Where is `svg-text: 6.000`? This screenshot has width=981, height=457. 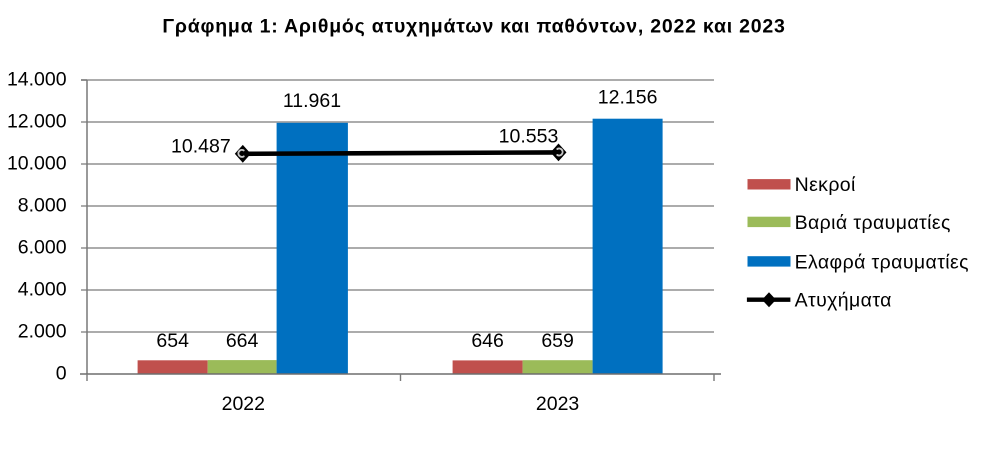
svg-text: 6.000 is located at coordinates (42, 248).